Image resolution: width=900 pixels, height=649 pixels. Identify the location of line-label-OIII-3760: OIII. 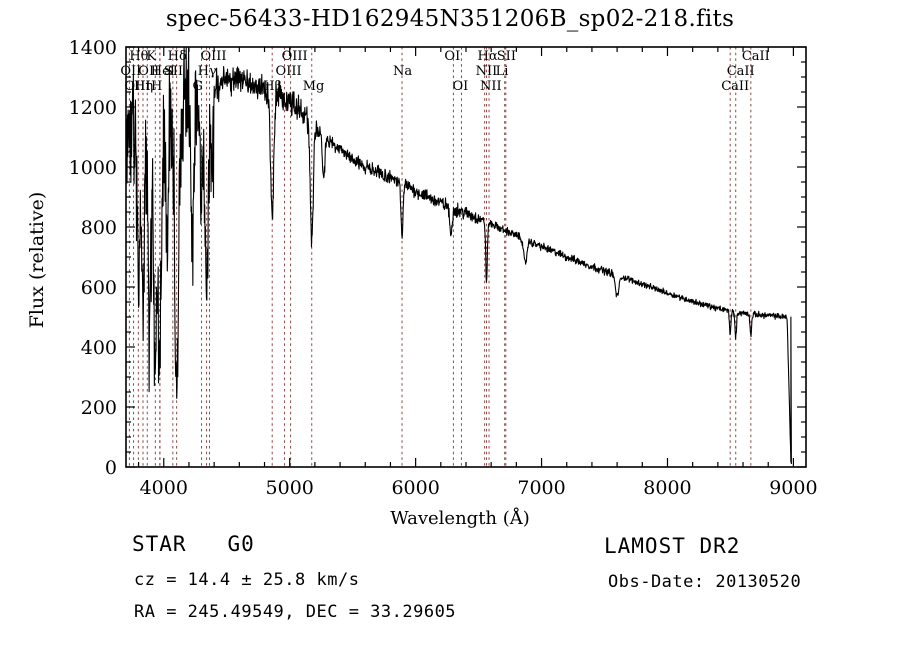
(137, 86).